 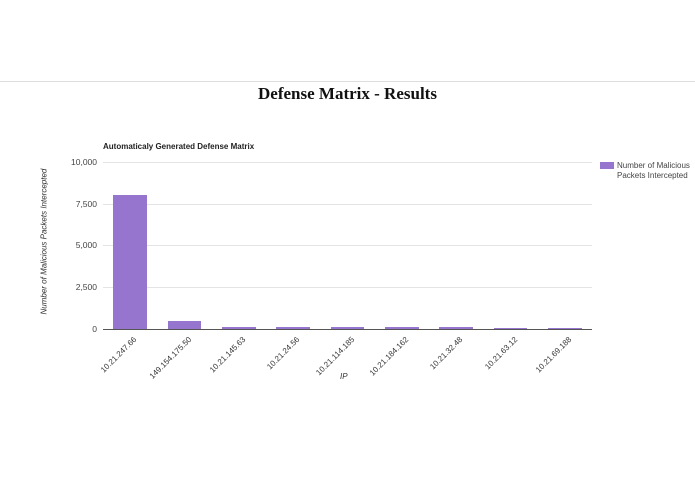 I want to click on x-axis-title: IP, so click(x=344, y=376).